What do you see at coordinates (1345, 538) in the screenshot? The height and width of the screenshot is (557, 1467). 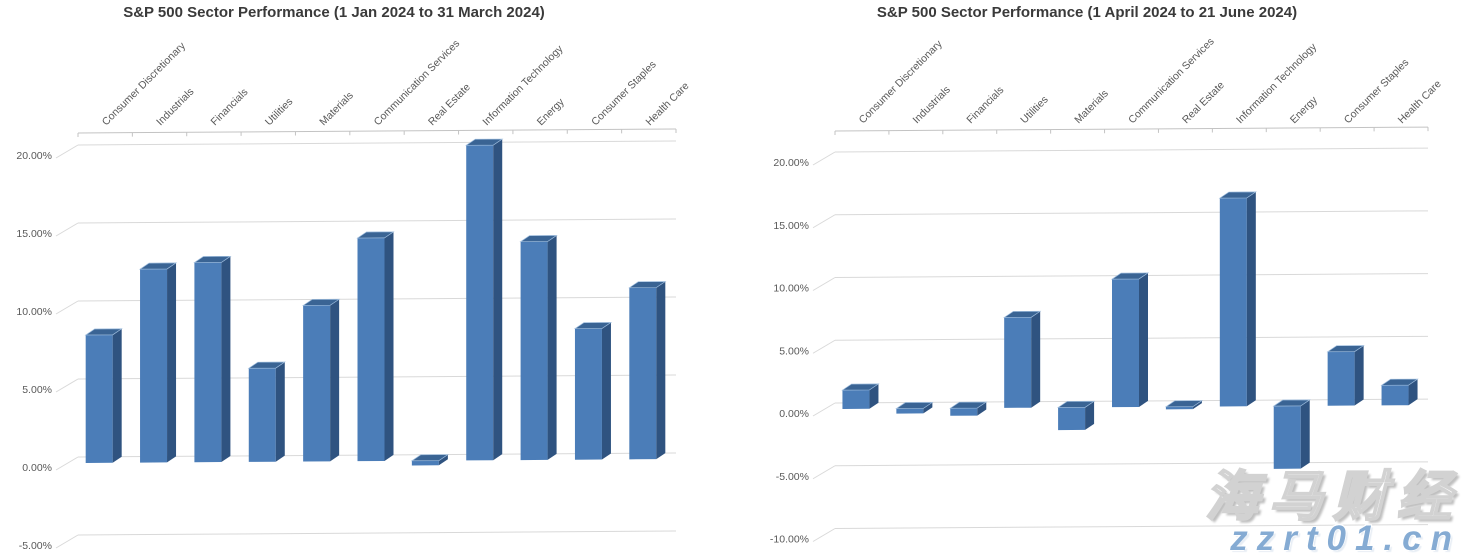 I see `watermark-url: zzrt01.cn` at bounding box center [1345, 538].